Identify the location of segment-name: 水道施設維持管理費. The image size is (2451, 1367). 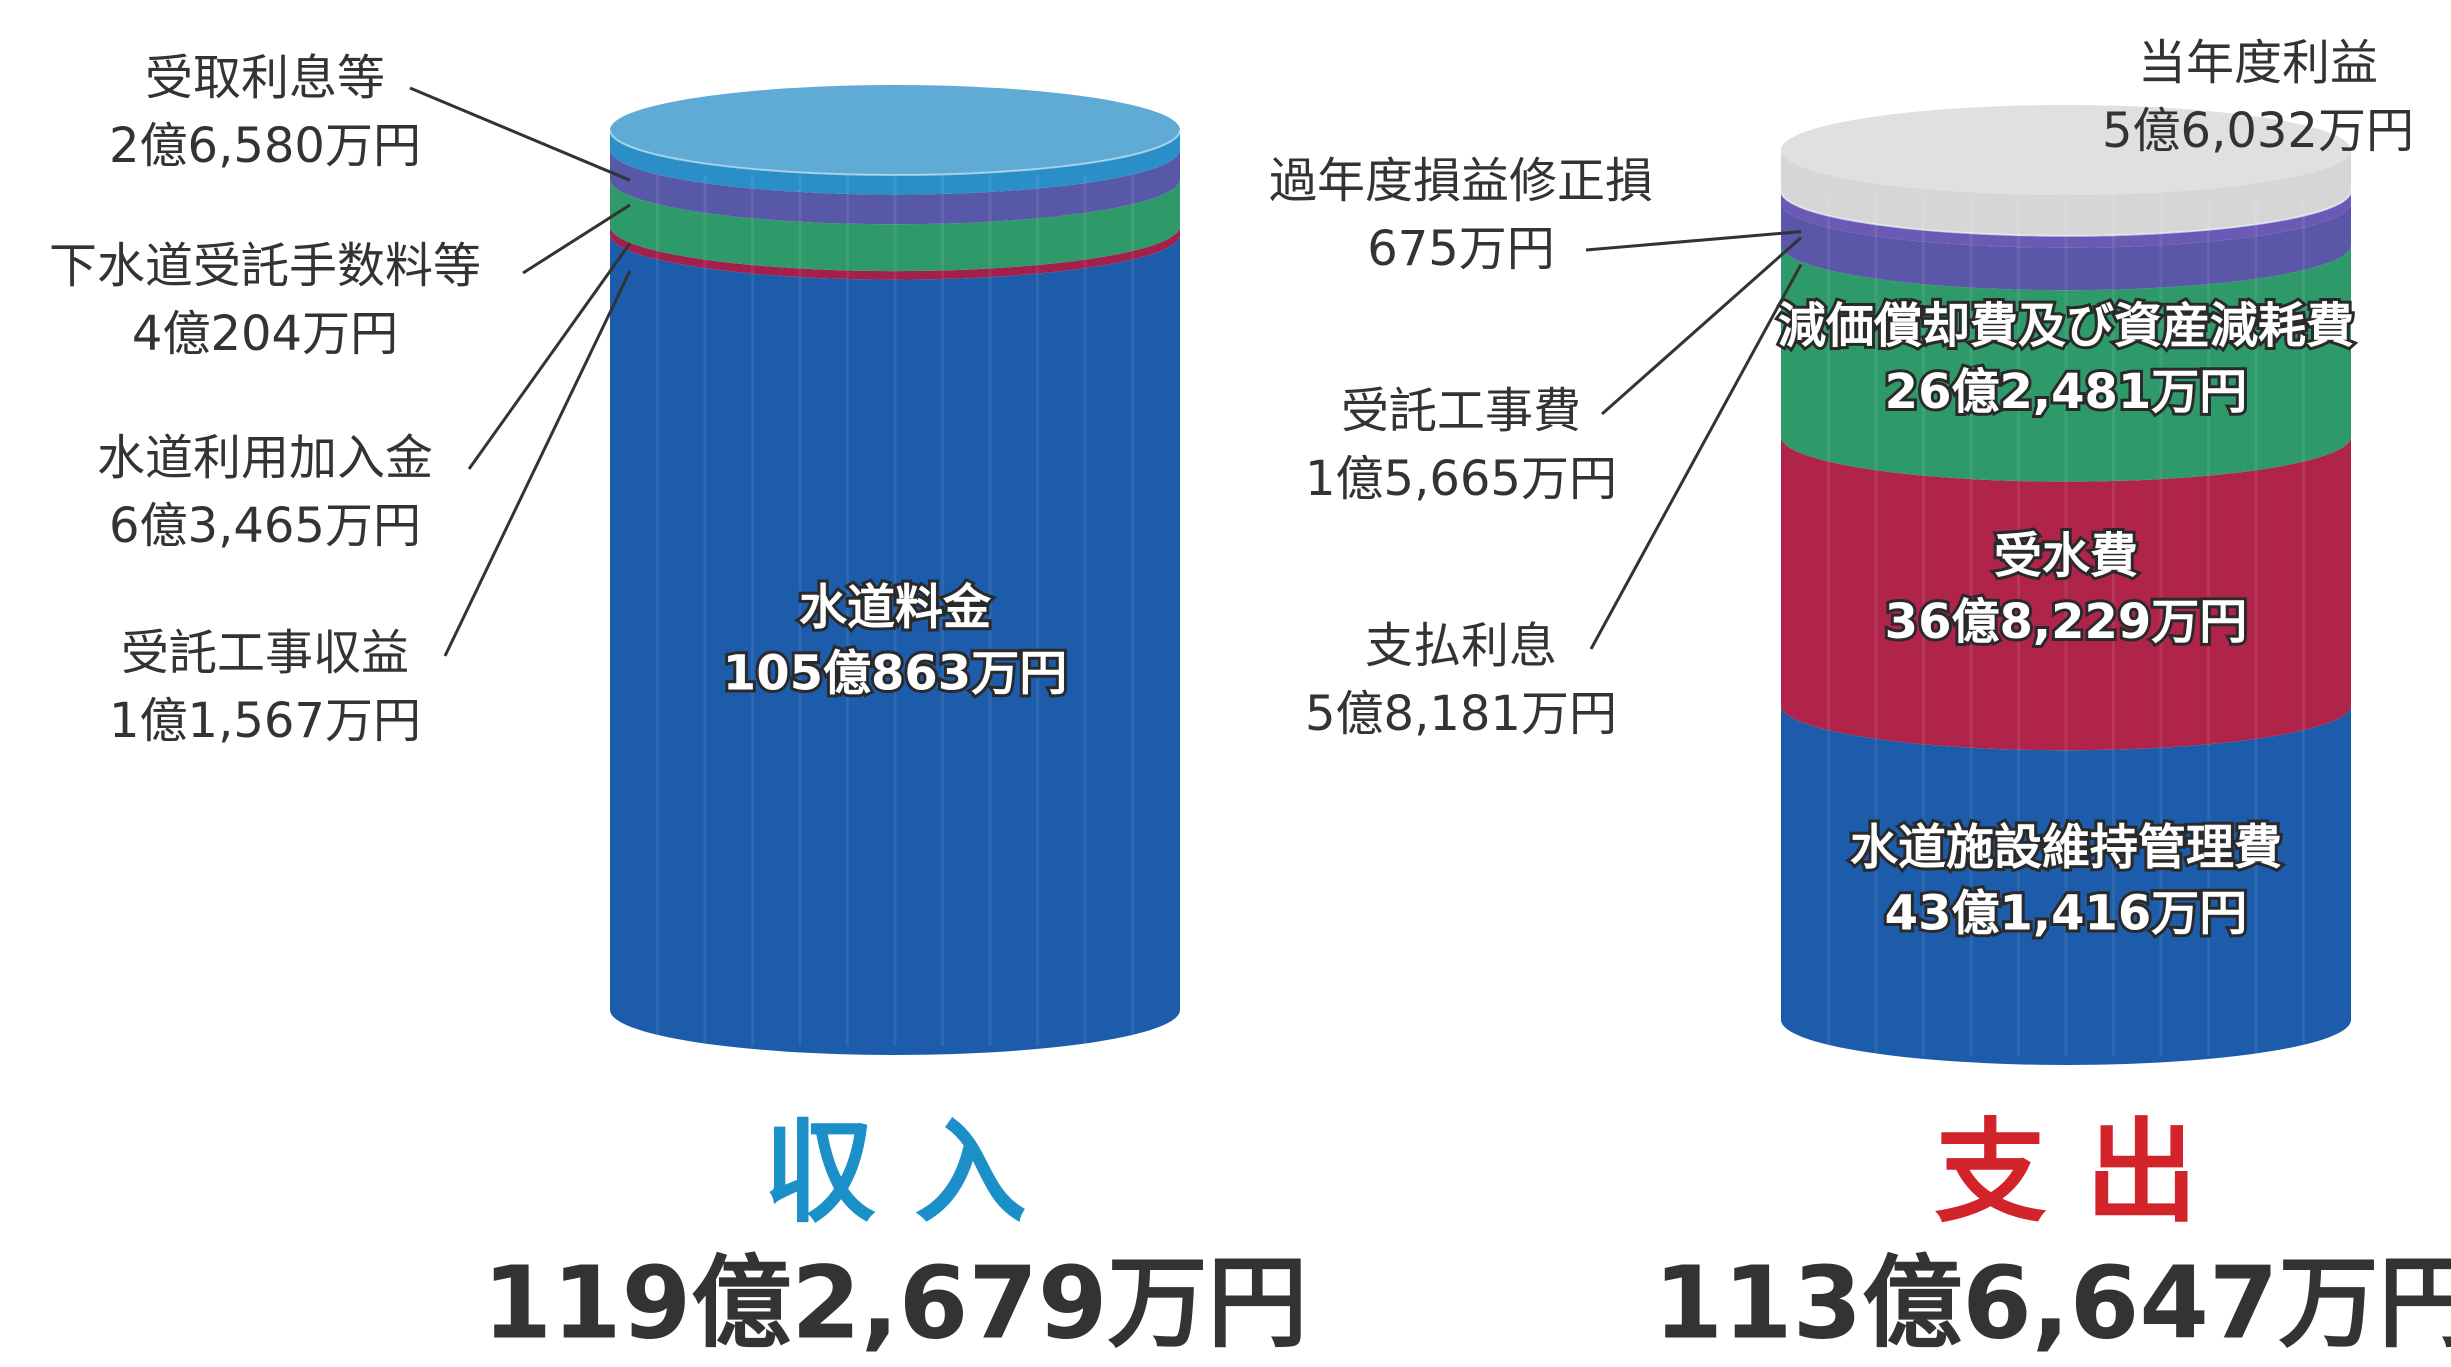
(2066, 848).